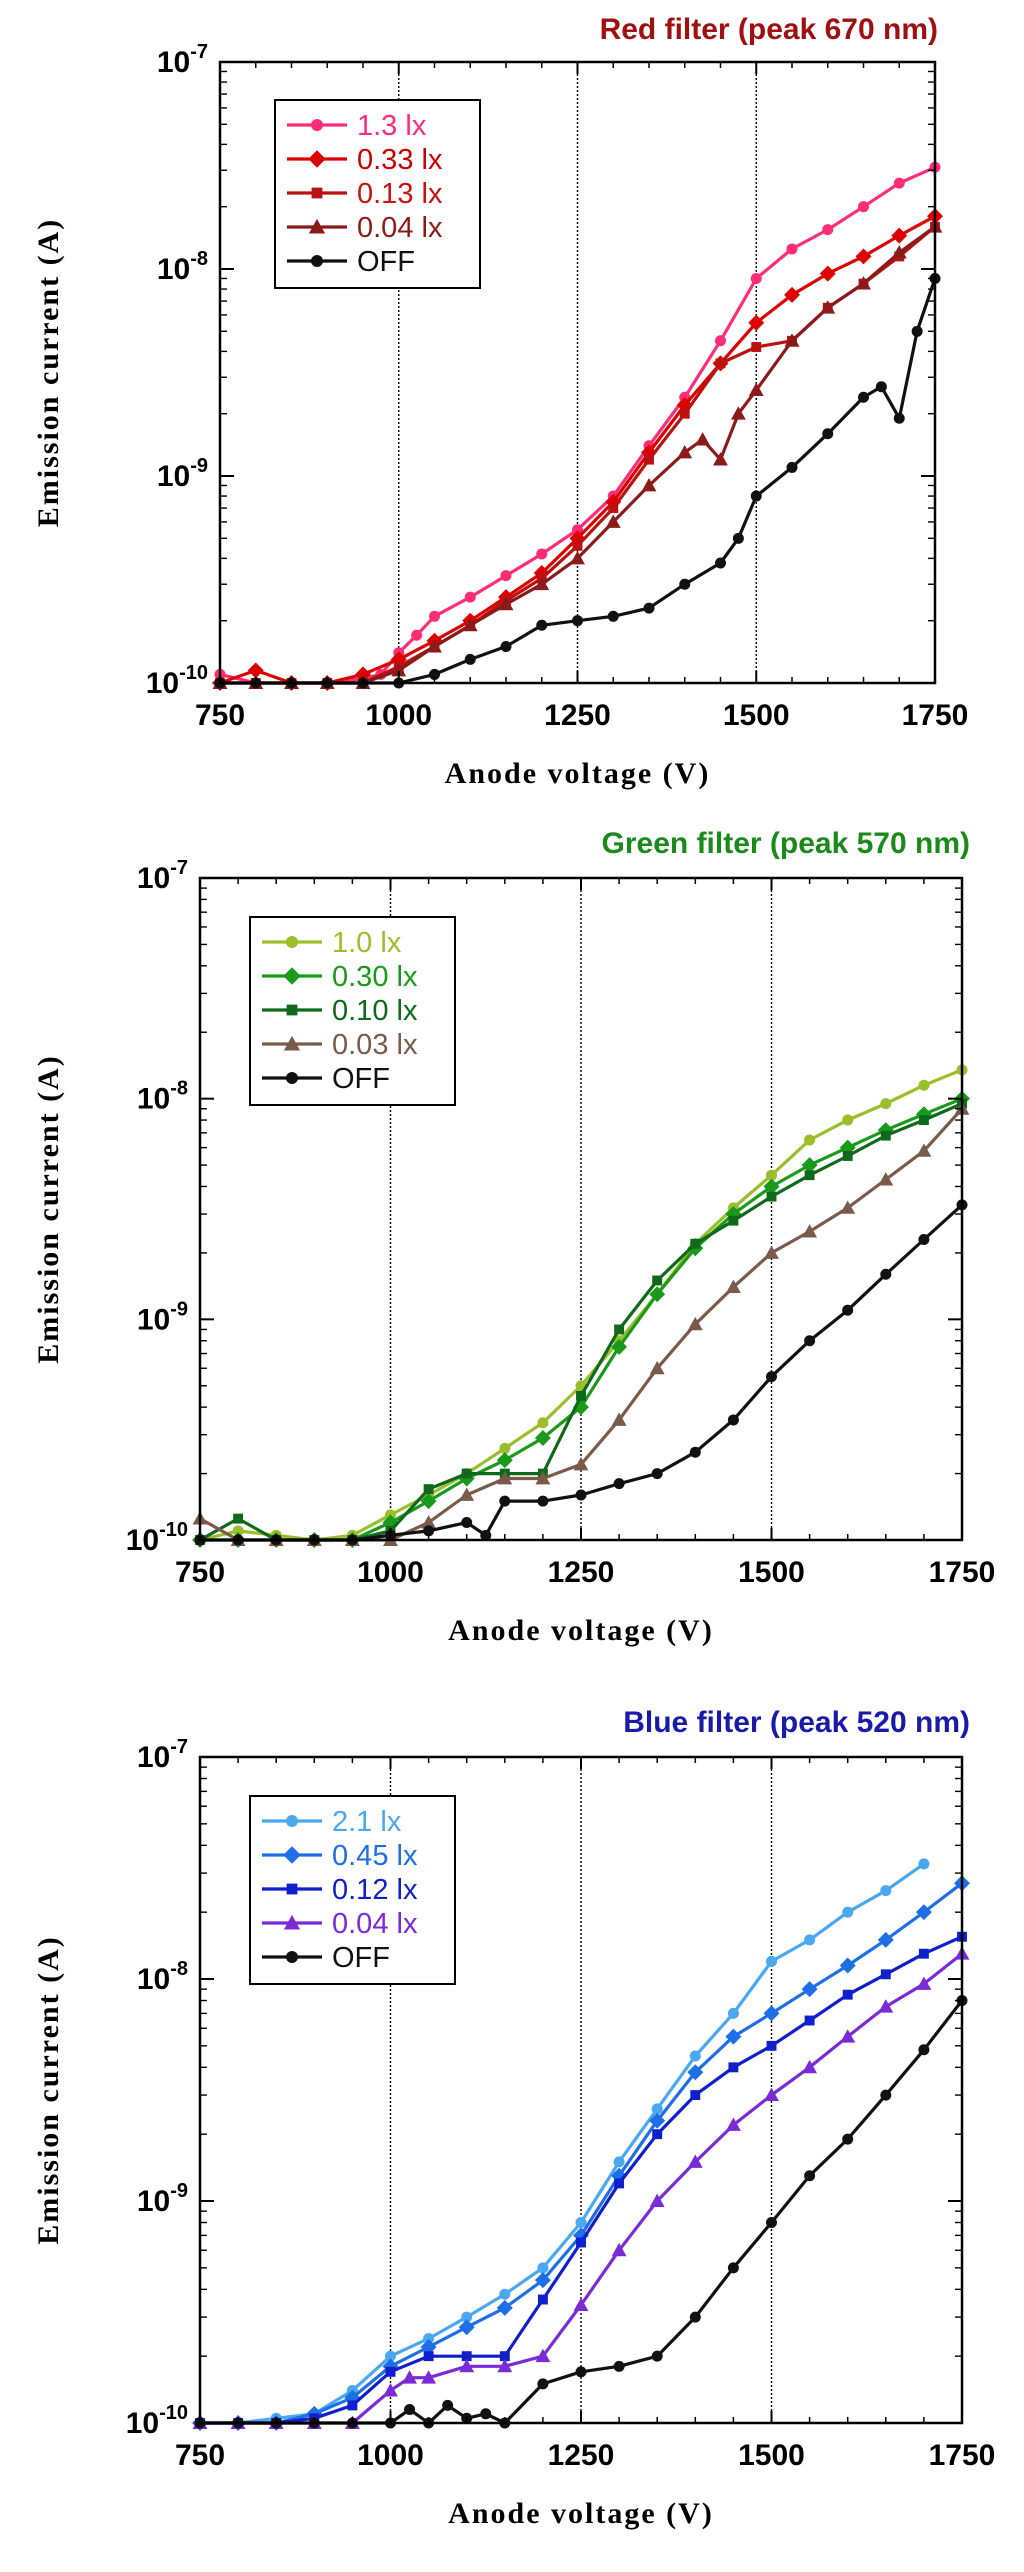  I want to click on legend-label: 2.1 lx, so click(367, 1822).